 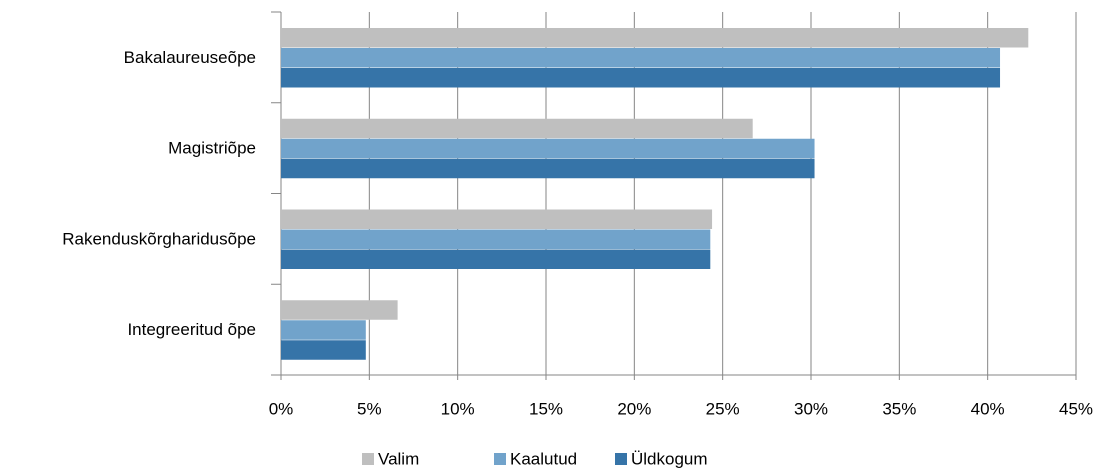 What do you see at coordinates (369, 408) in the screenshot?
I see `x-tick-label: 5%` at bounding box center [369, 408].